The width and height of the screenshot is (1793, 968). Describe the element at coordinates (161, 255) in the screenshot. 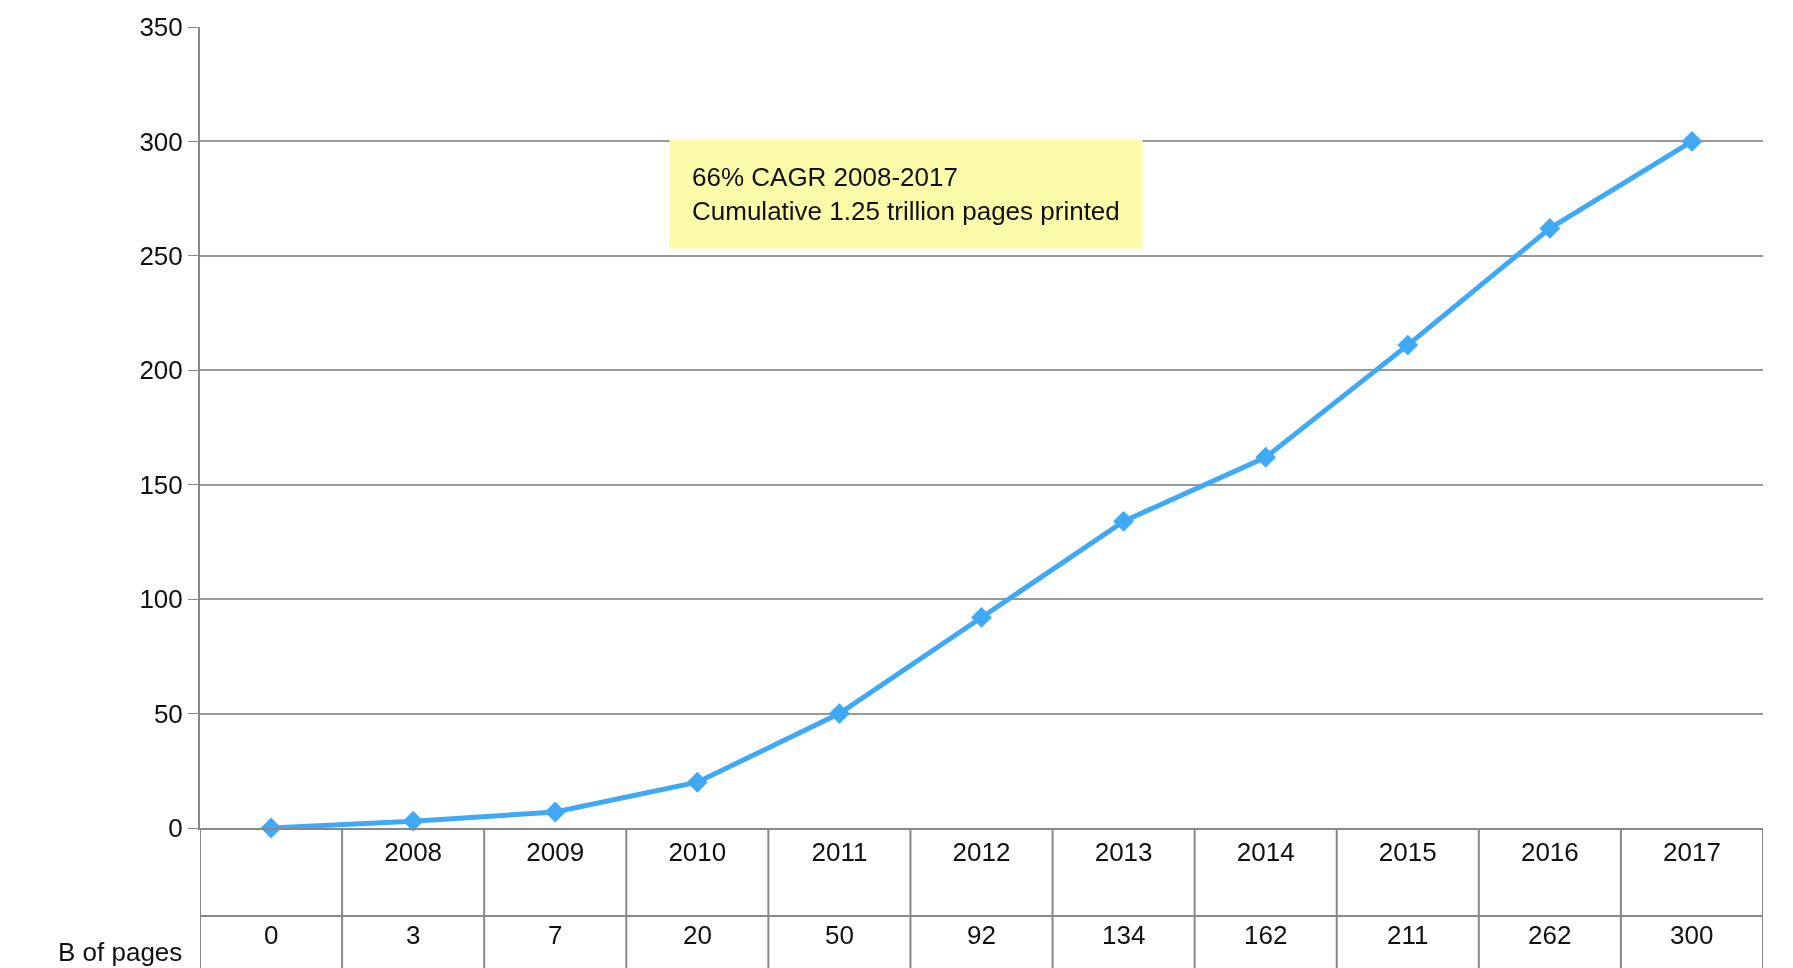

I see `y-tick-label: 250` at that location.